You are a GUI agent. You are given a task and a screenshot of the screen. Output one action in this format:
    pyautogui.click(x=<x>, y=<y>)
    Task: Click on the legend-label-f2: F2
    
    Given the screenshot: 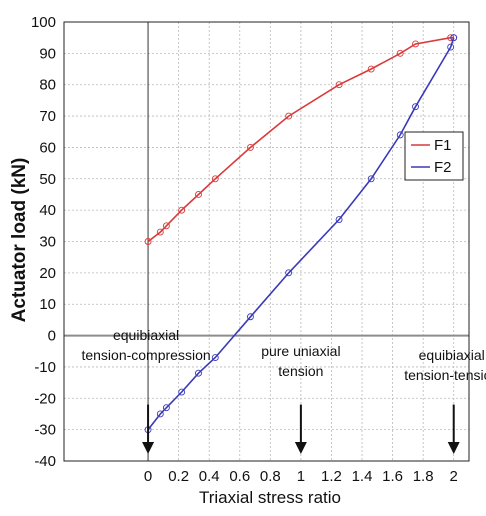 What is the action you would take?
    pyautogui.click(x=443, y=167)
    